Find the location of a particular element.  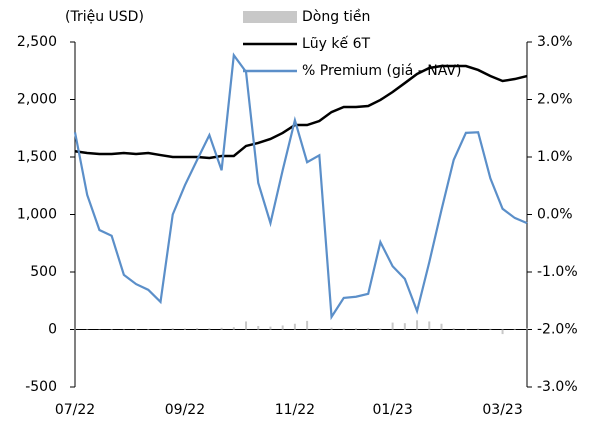

y2-tick-label: 2.0% is located at coordinates (555, 100).